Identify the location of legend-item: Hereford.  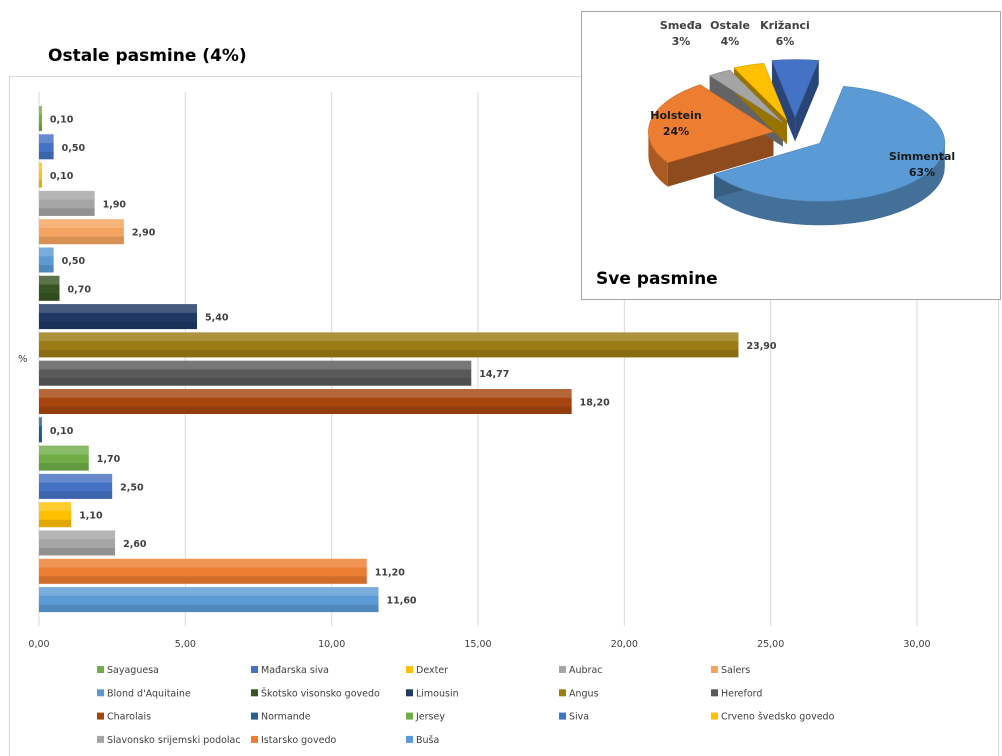
(736, 693).